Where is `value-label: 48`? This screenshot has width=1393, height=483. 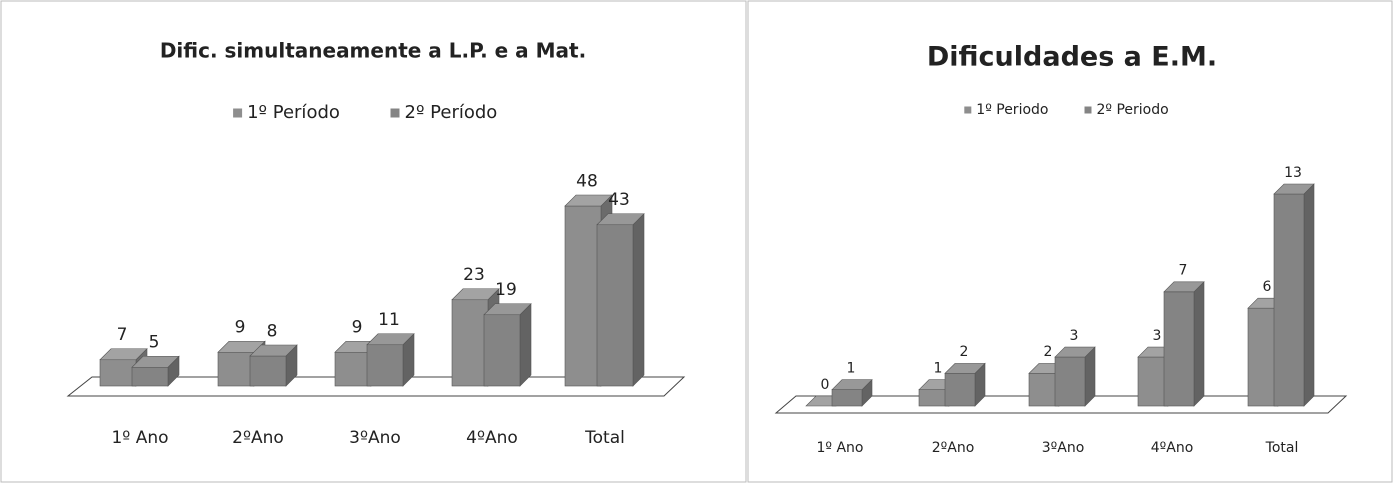 value-label: 48 is located at coordinates (587, 181).